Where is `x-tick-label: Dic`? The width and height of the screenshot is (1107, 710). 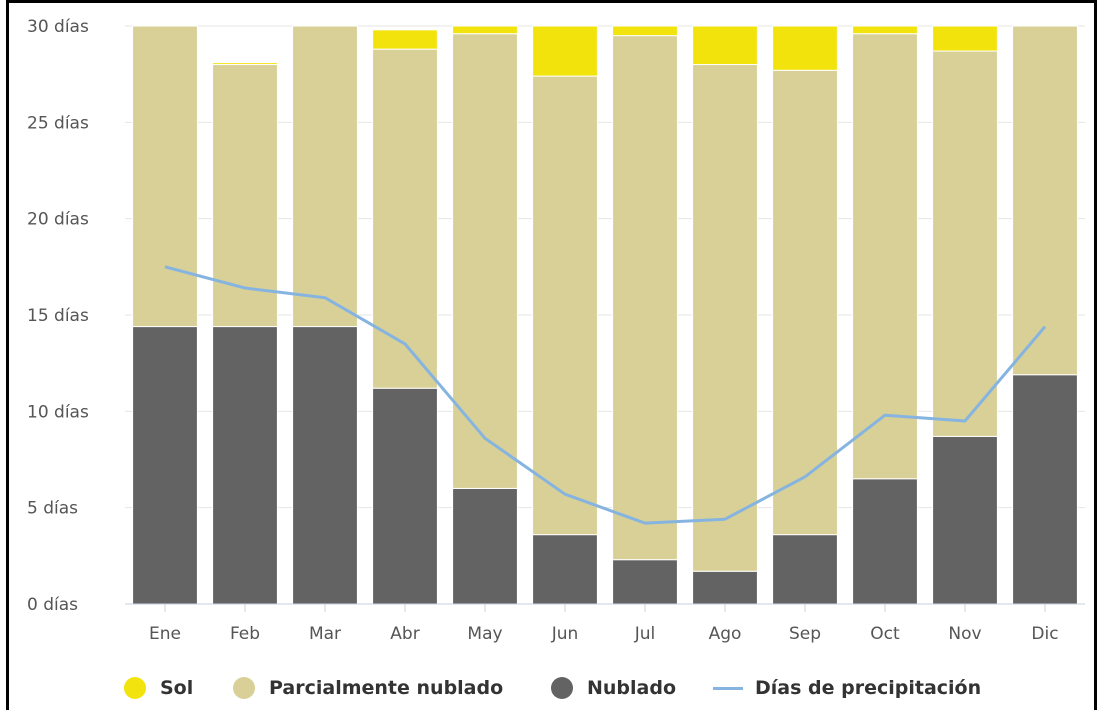
x-tick-label: Dic is located at coordinates (1044, 634).